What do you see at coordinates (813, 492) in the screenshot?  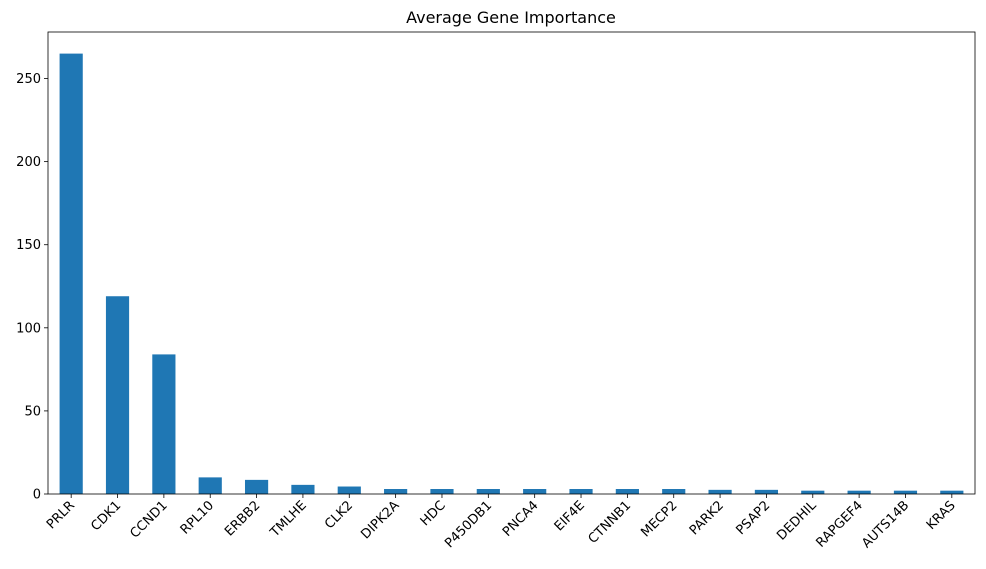 I see `bar-dedhil` at bounding box center [813, 492].